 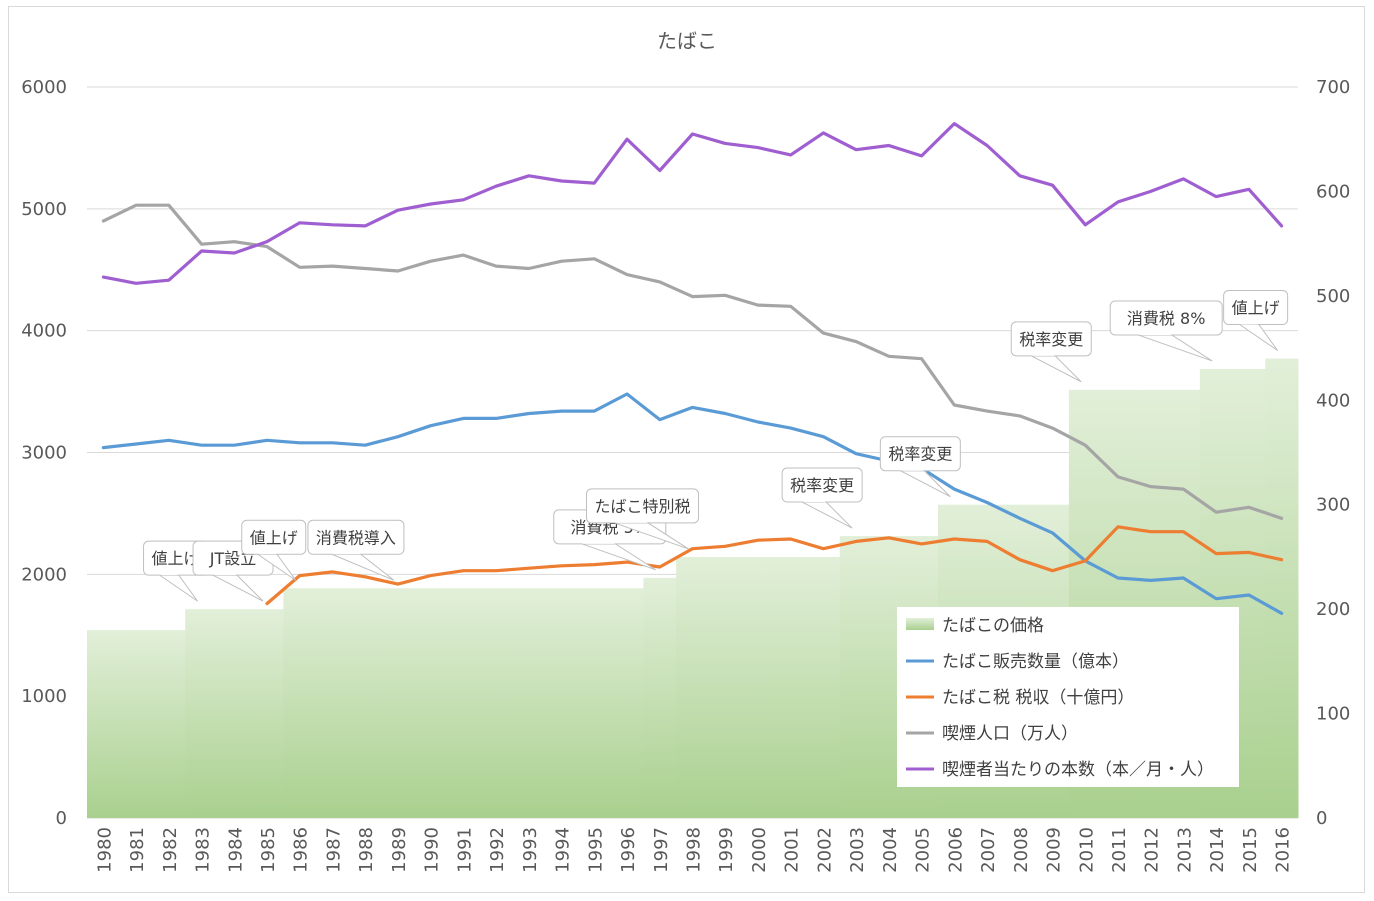 What do you see at coordinates (563, 850) in the screenshot?
I see `x-tick-label: 1994` at bounding box center [563, 850].